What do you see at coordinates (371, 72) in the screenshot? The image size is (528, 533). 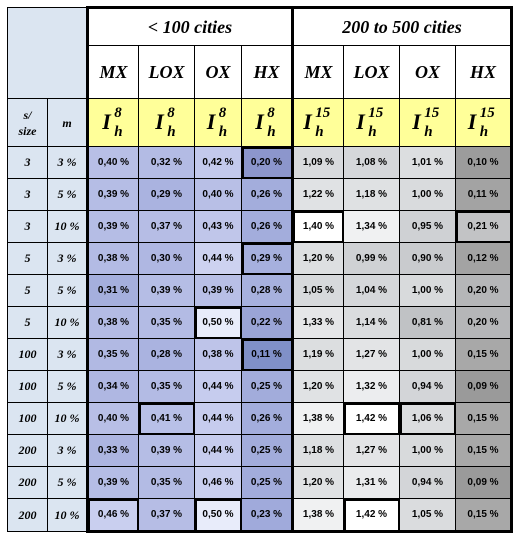 I see `method-header: LOX` at bounding box center [371, 72].